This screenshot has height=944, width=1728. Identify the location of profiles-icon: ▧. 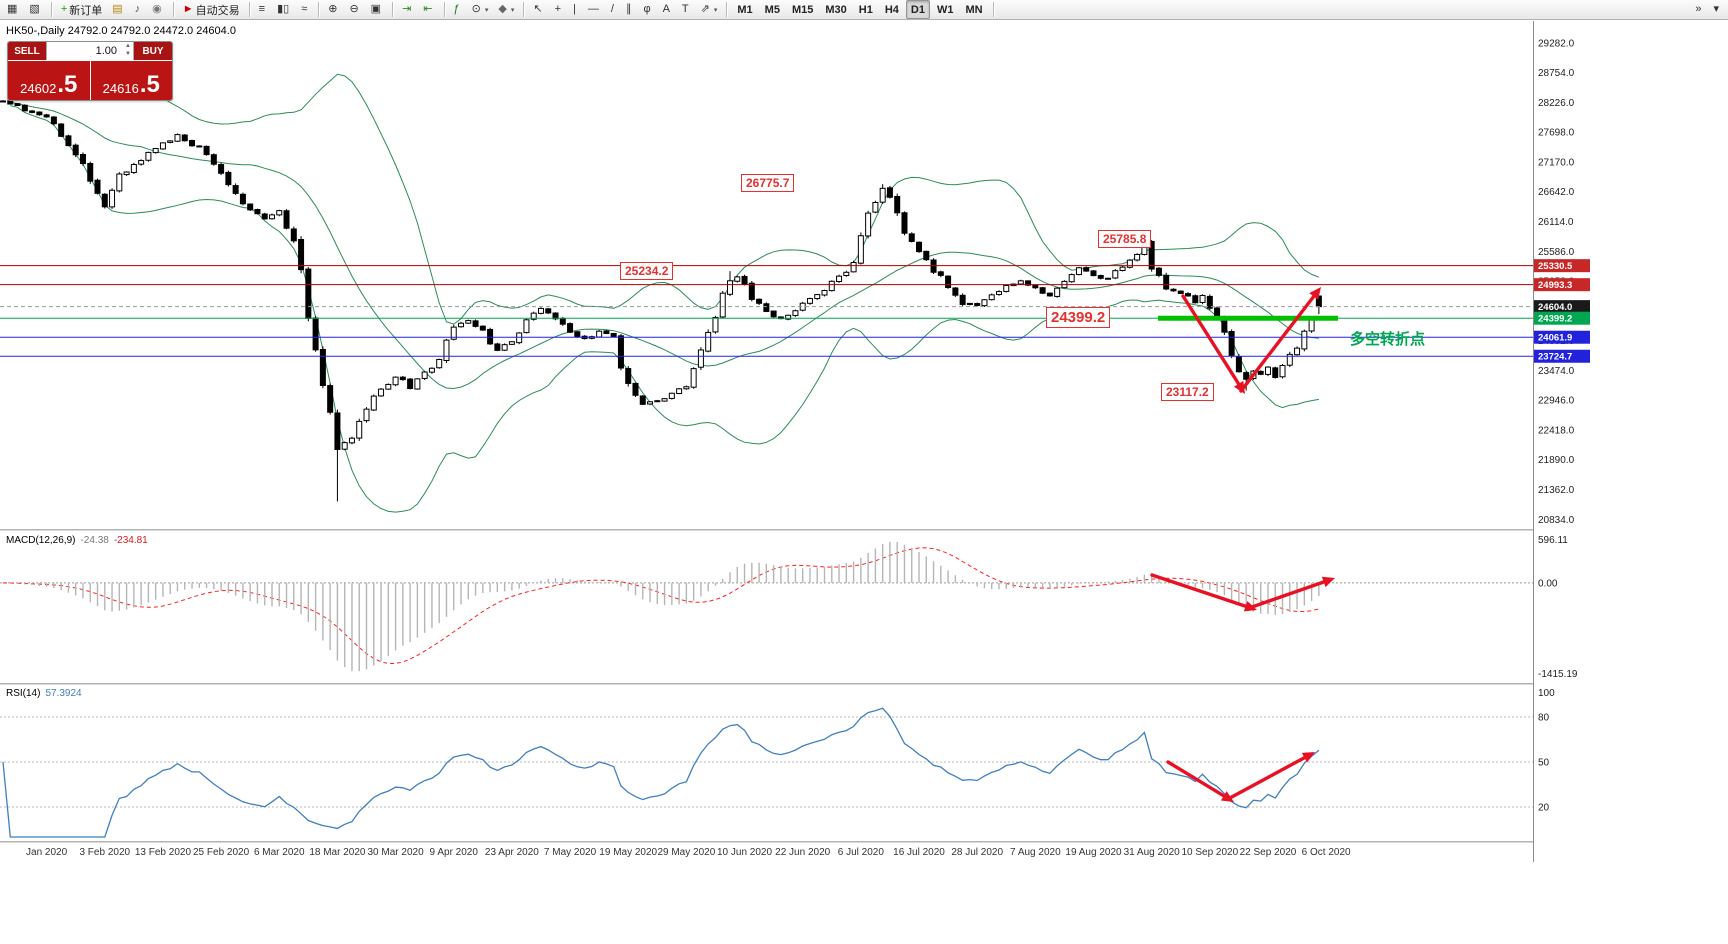
(35, 9).